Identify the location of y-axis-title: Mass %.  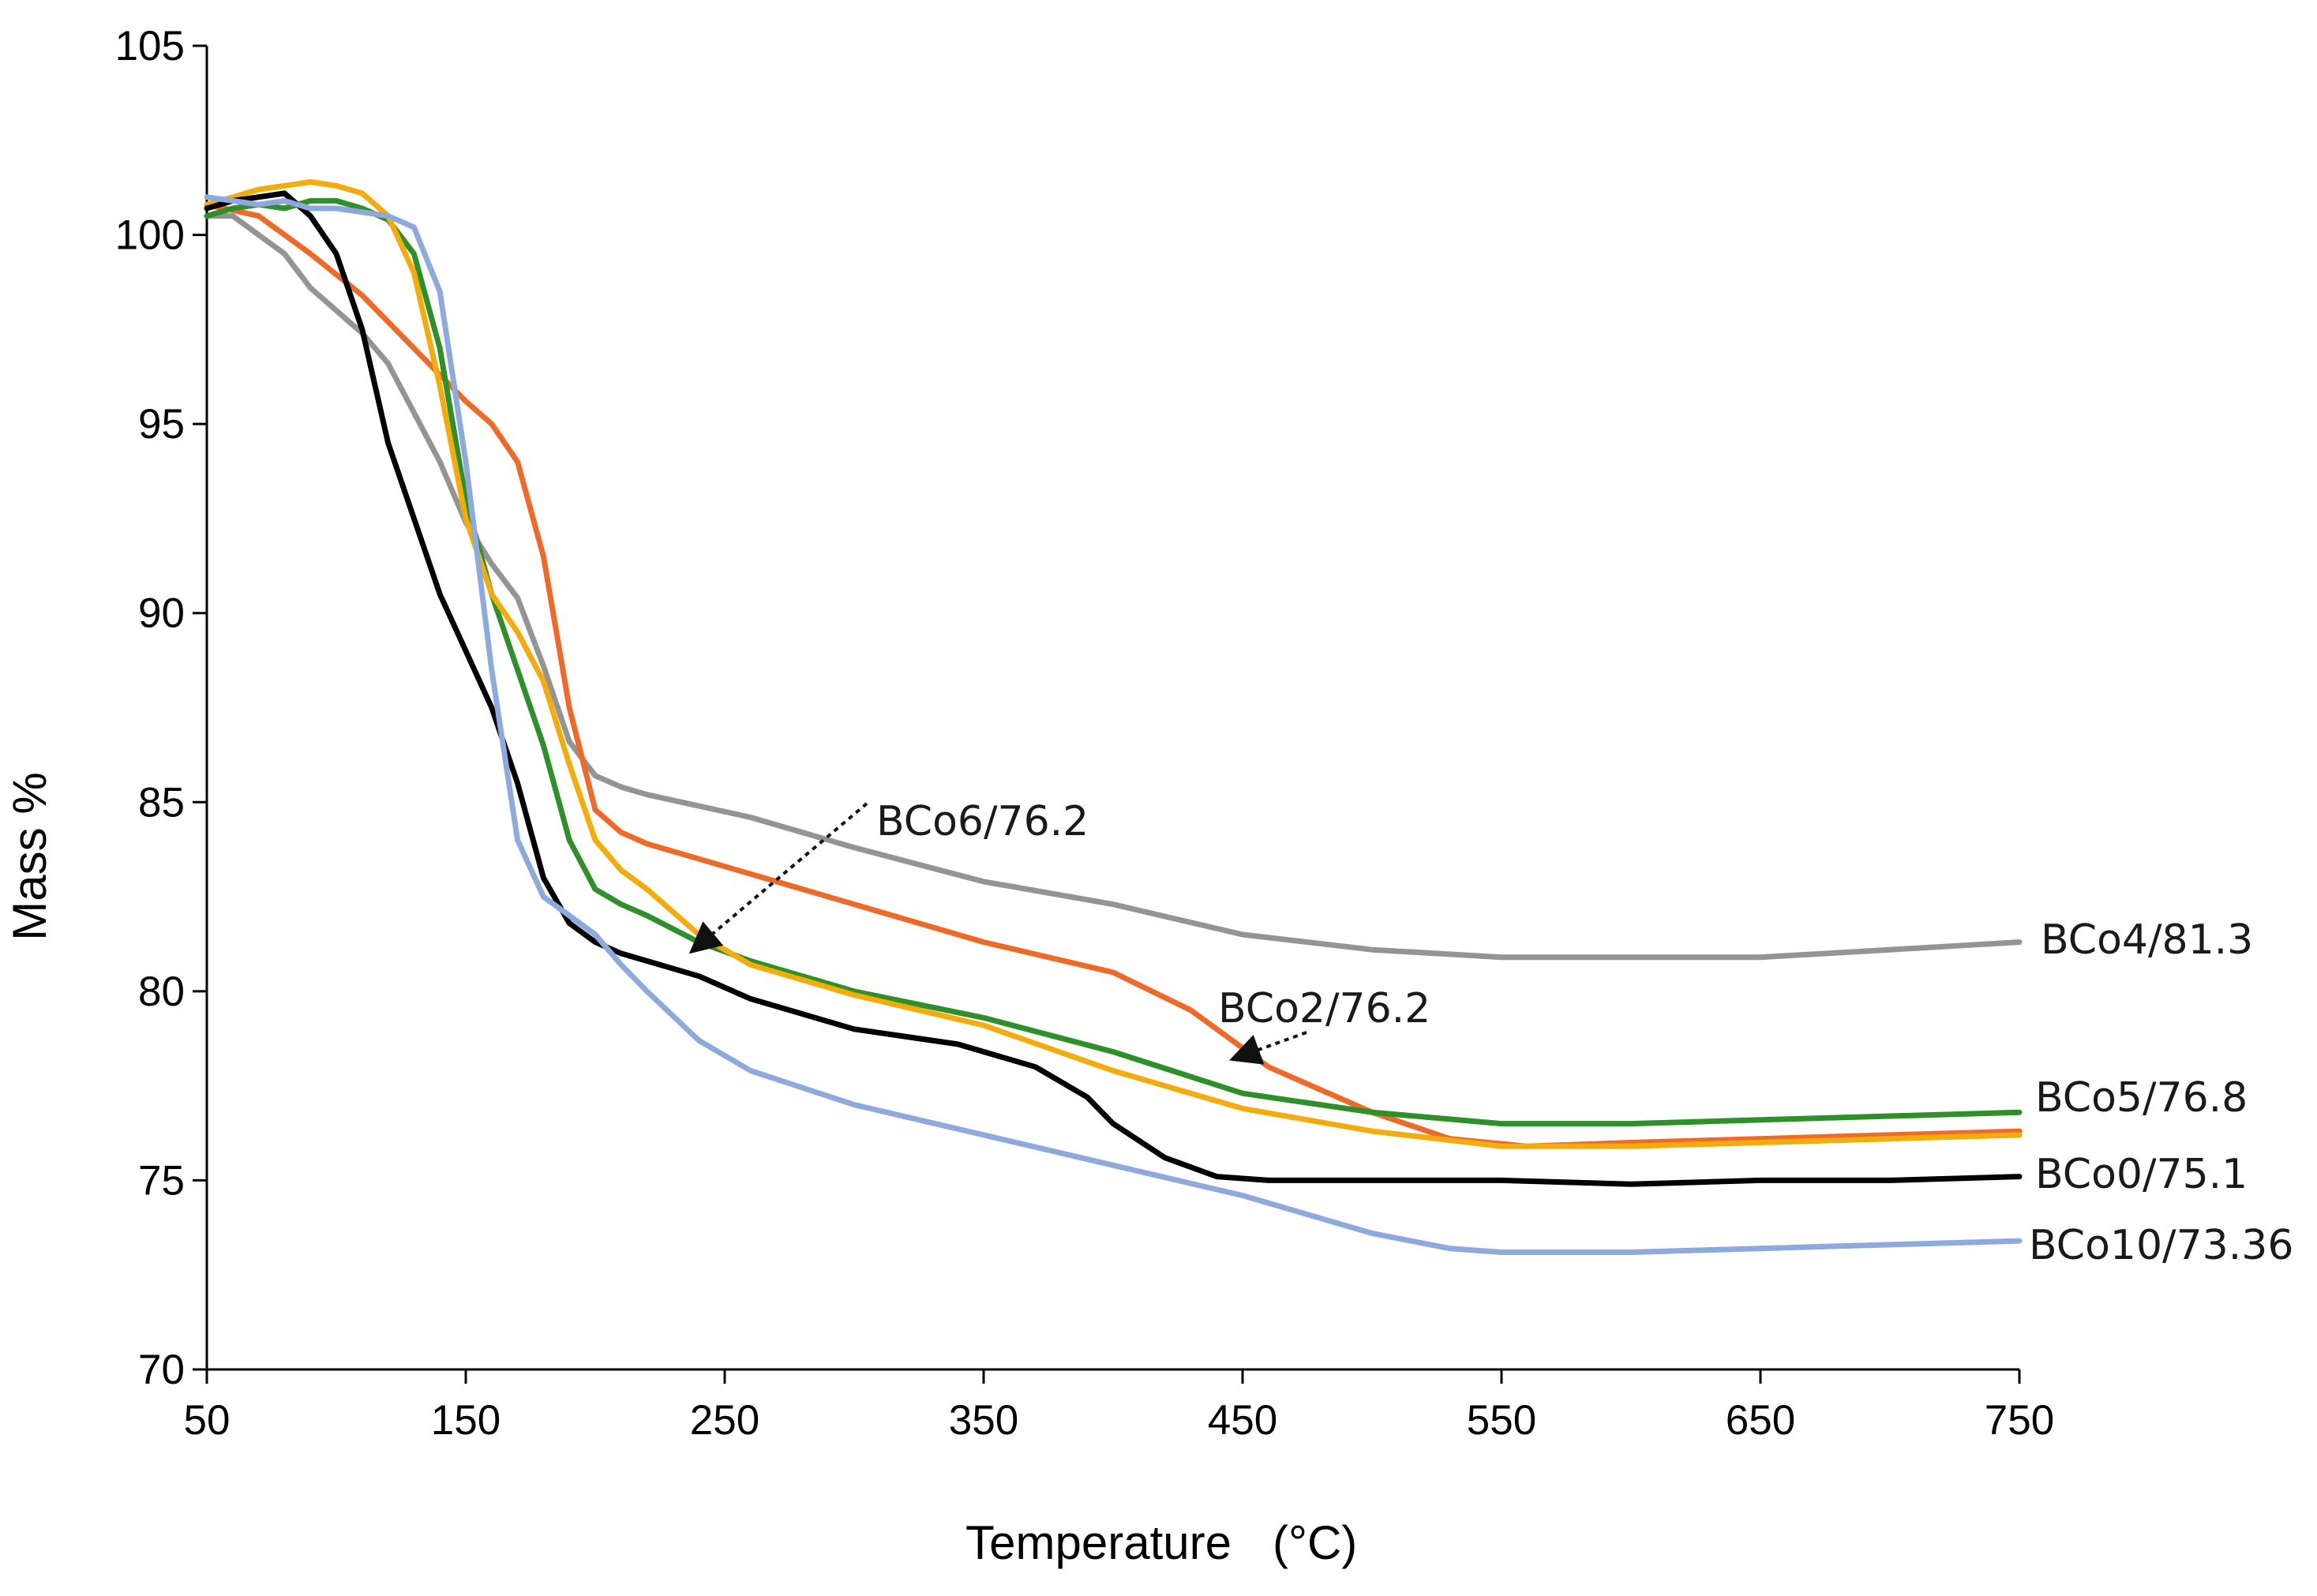
(29, 856).